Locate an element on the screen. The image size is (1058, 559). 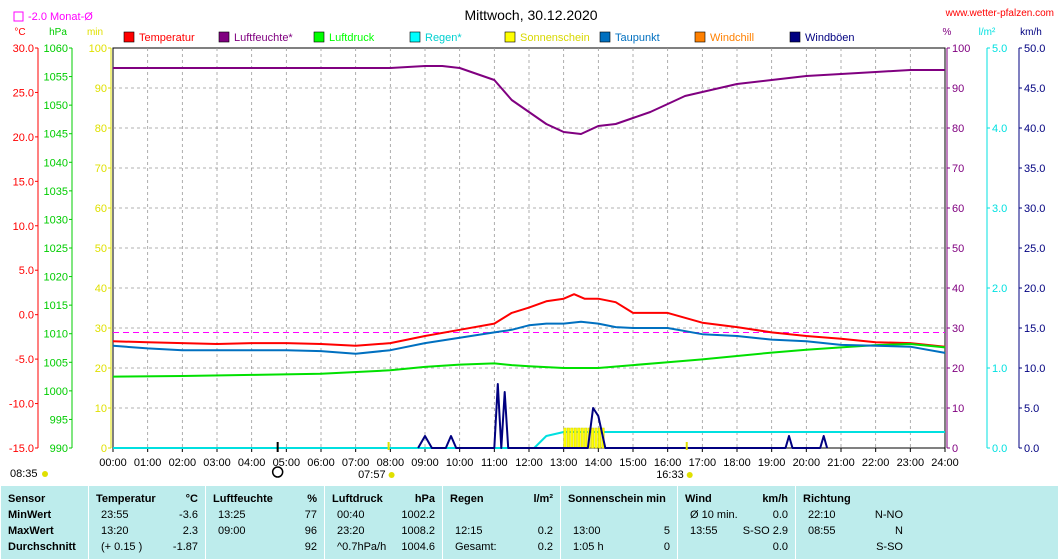
moon-icon is located at coordinates (277, 472).